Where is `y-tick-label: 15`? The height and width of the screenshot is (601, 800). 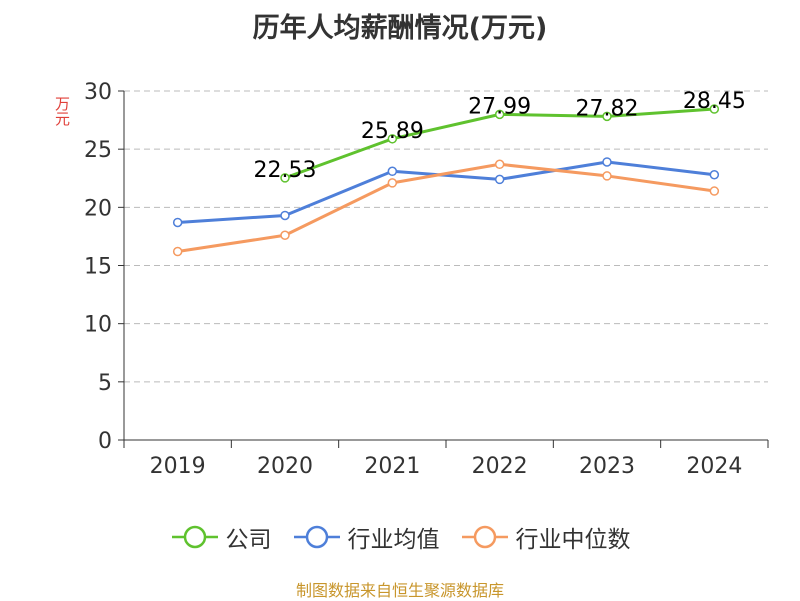
y-tick-label: 15 is located at coordinates (98, 267).